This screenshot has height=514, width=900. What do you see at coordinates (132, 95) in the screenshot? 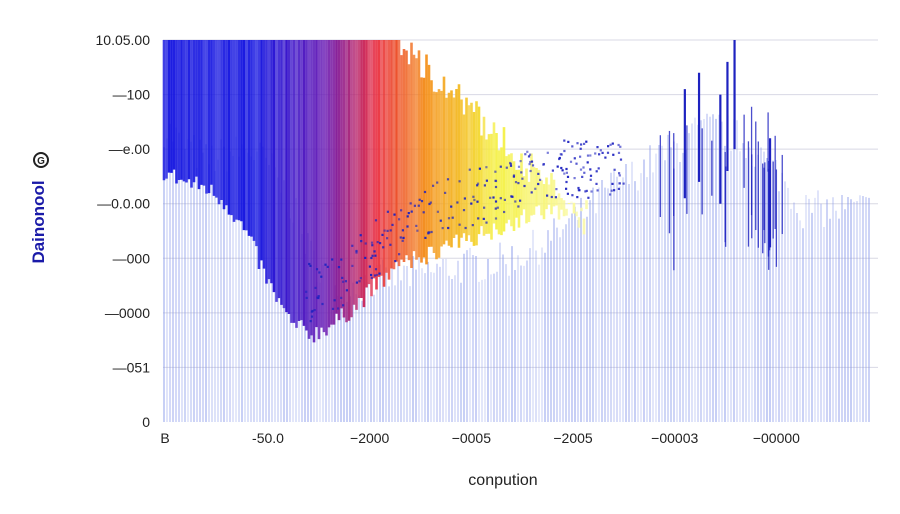
I see `y-tick-label: —100` at bounding box center [132, 95].